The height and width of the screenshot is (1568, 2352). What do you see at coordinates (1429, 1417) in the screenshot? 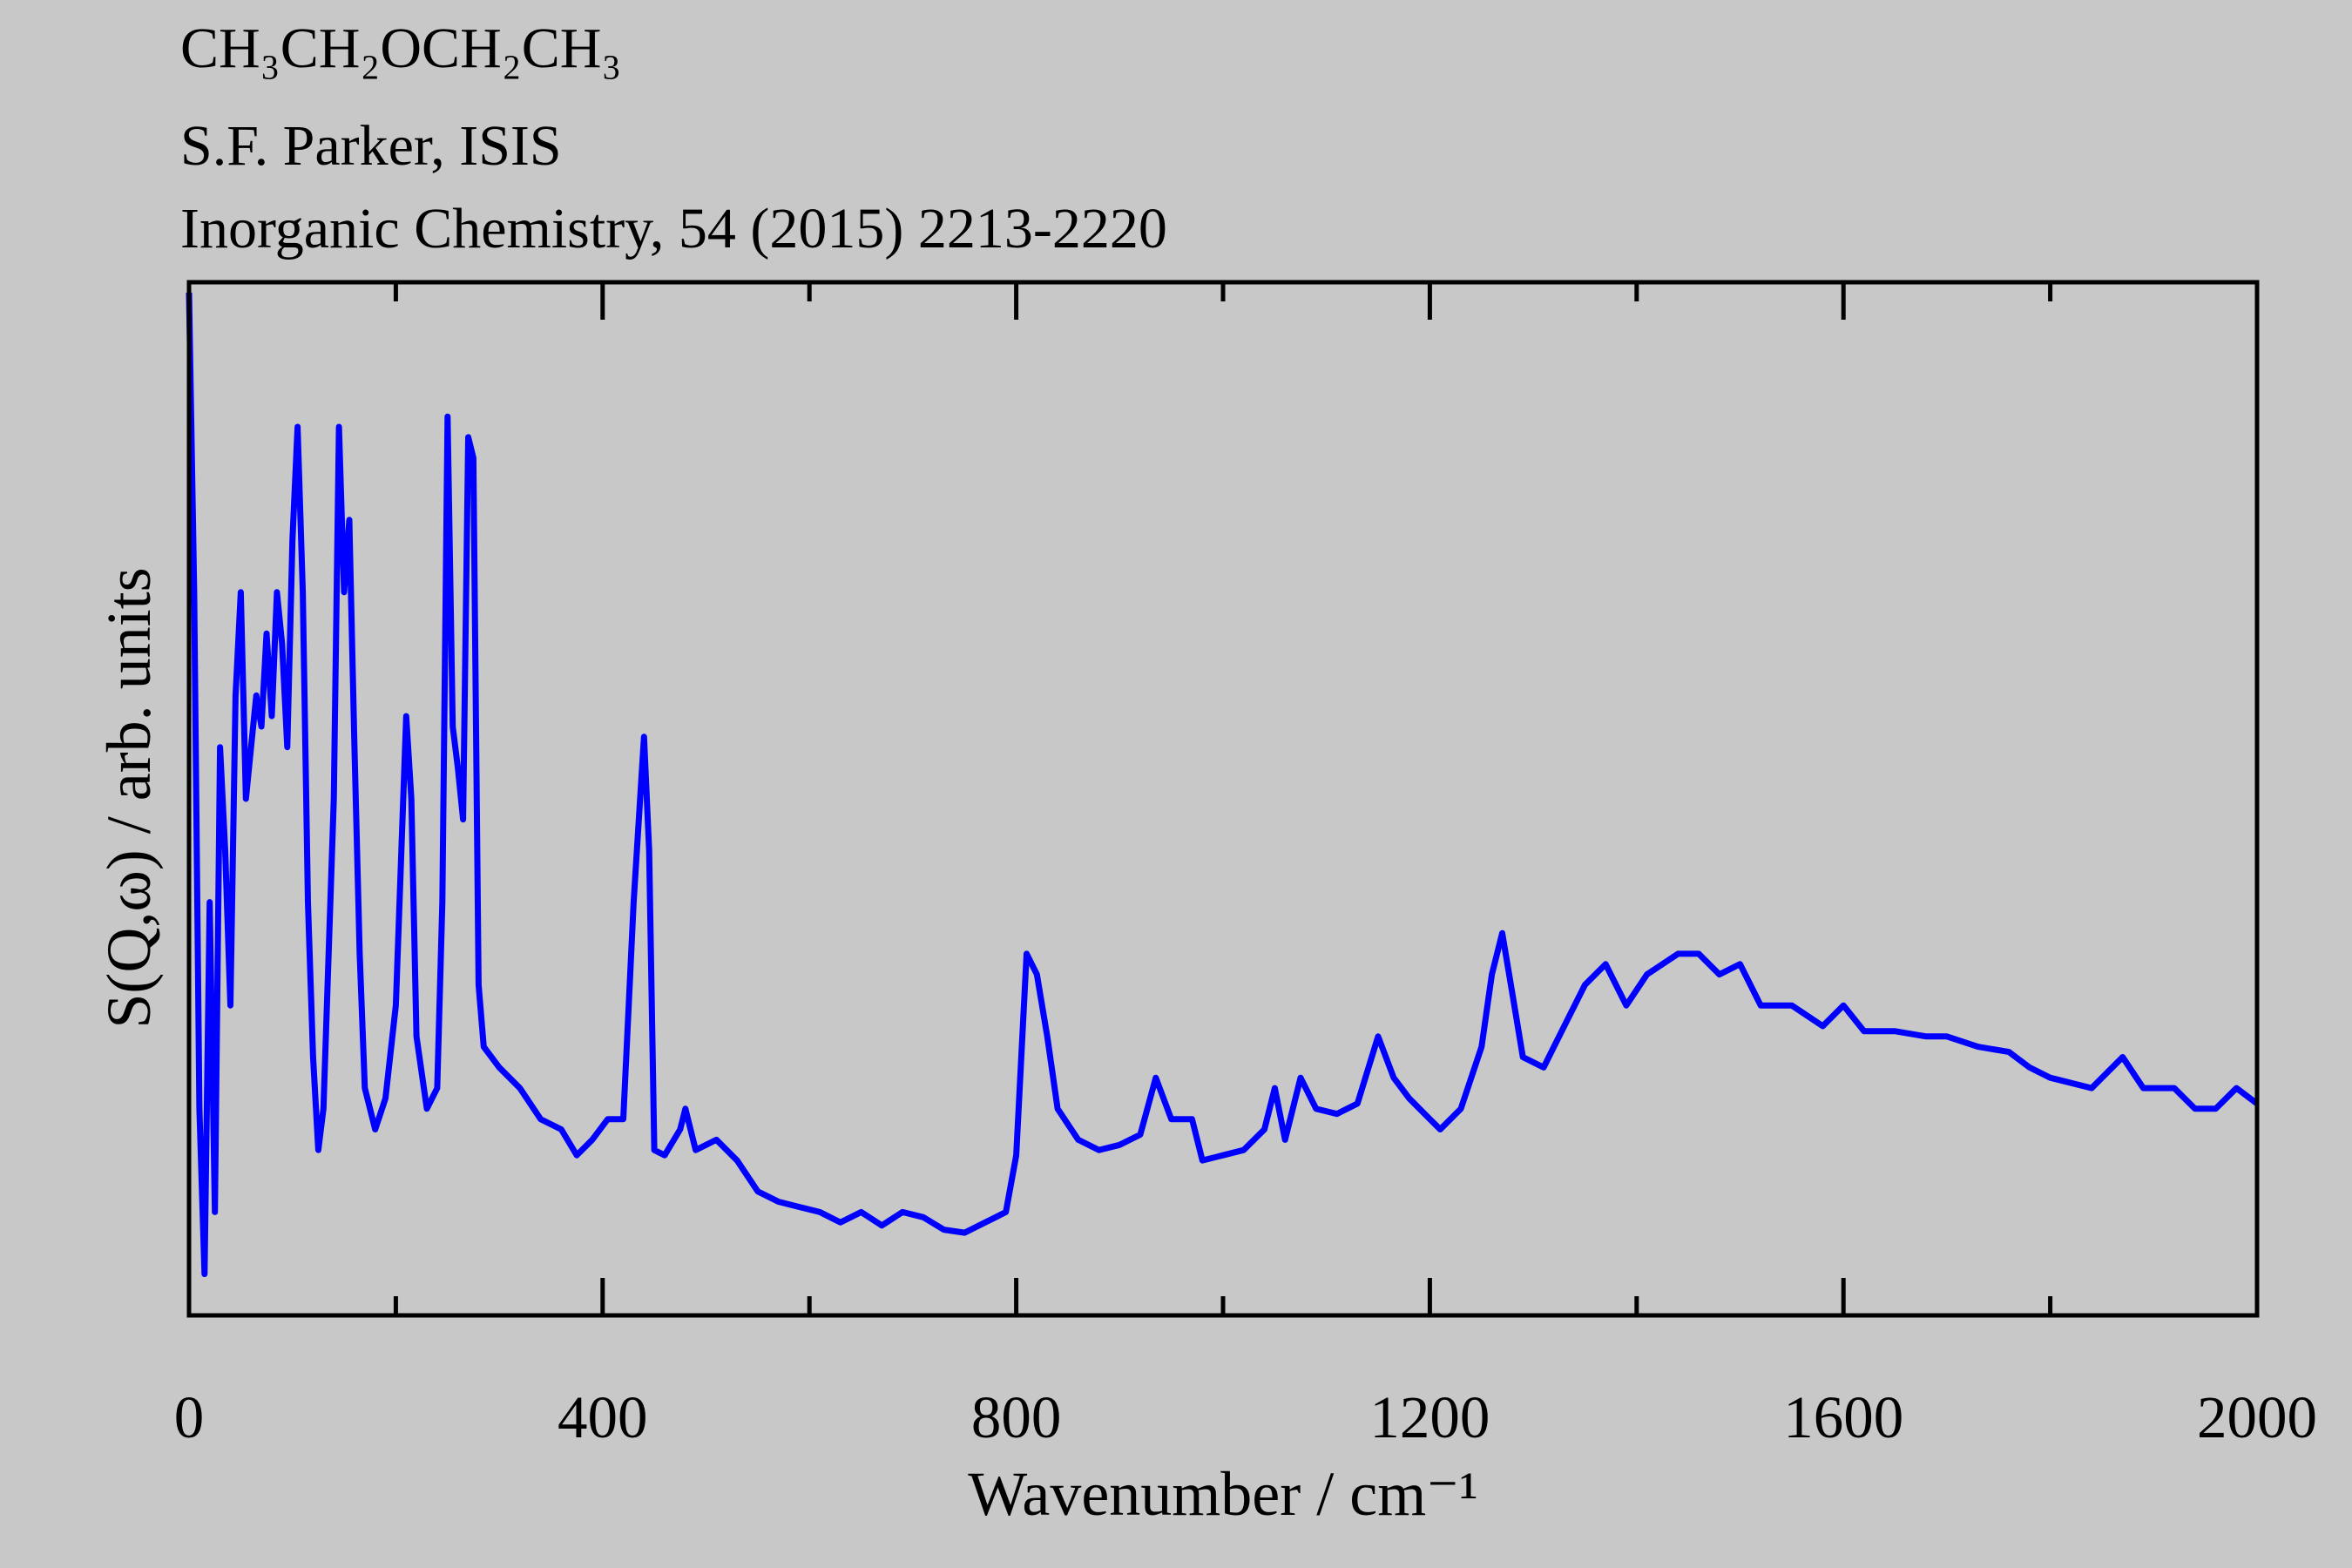
I see `x-tick-label: 1200` at bounding box center [1429, 1417].